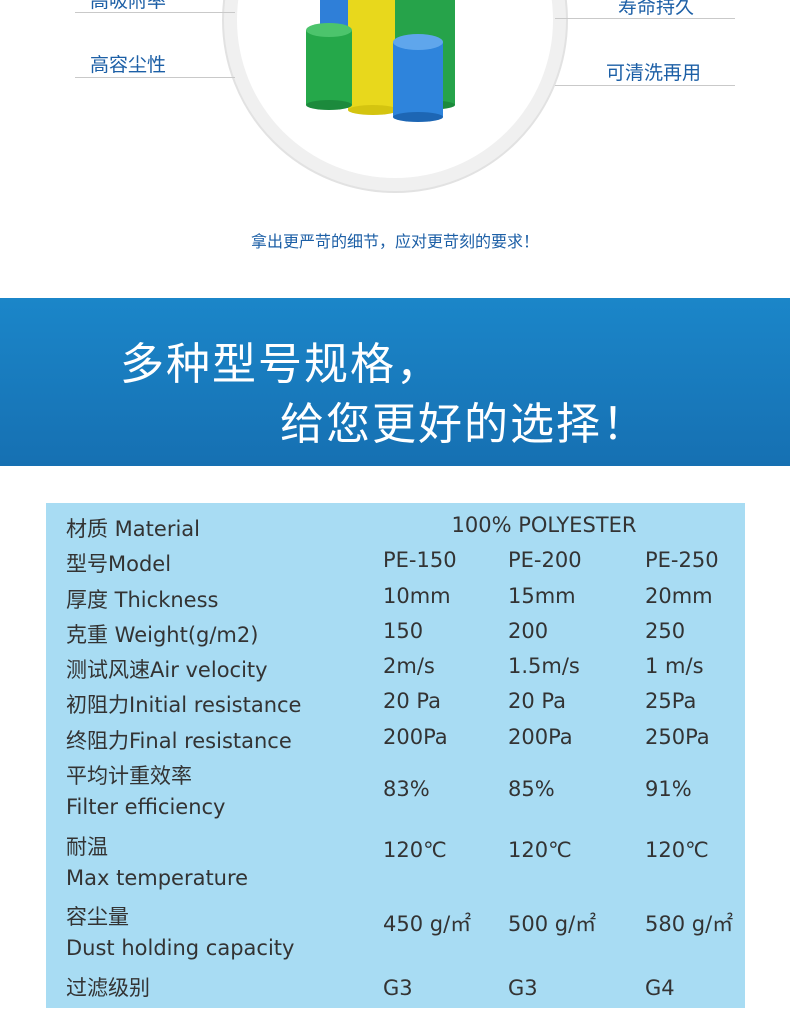 Image resolution: width=790 pixels, height=1027 pixels. I want to click on cell: 10mm, so click(417, 596).